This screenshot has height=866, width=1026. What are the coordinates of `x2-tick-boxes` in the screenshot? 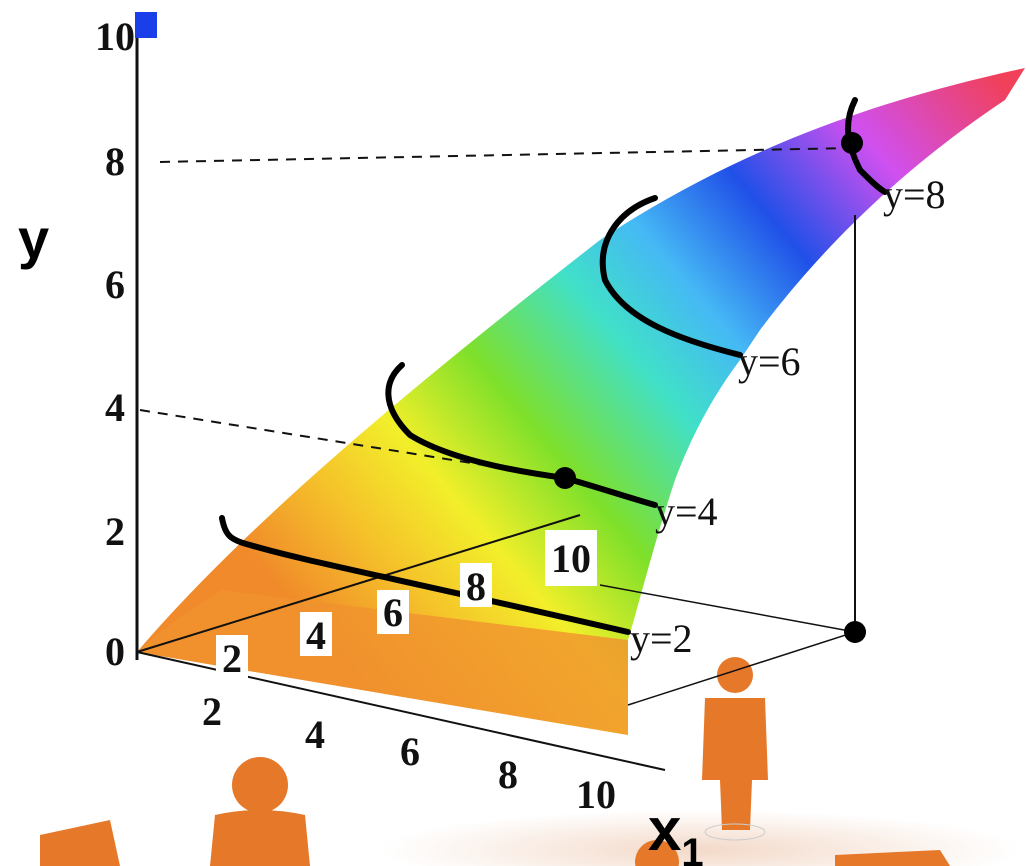 It's located at (406, 604).